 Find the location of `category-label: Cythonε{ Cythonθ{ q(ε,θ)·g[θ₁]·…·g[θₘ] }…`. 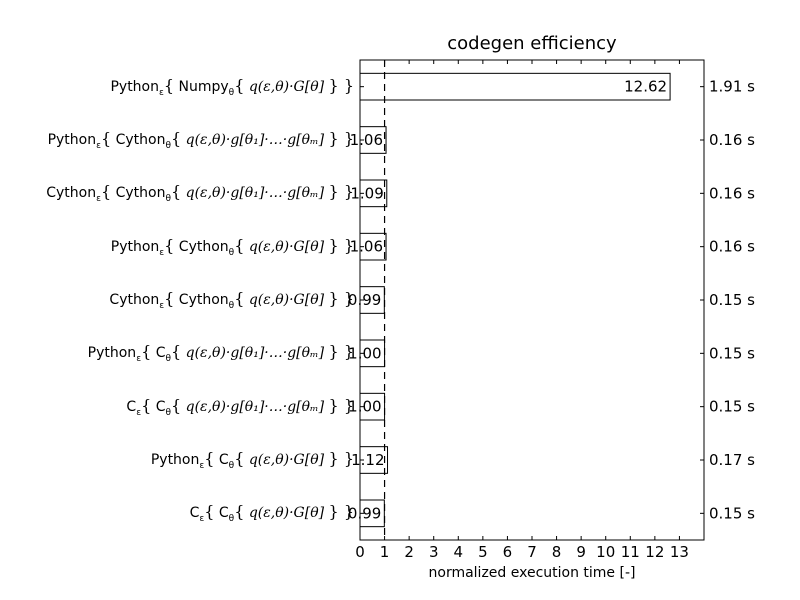

category-label: Cythonε{ Cythonθ{ q(ε,θ)·g[θ₁]·…·g[θₘ] }… is located at coordinates (200, 193).